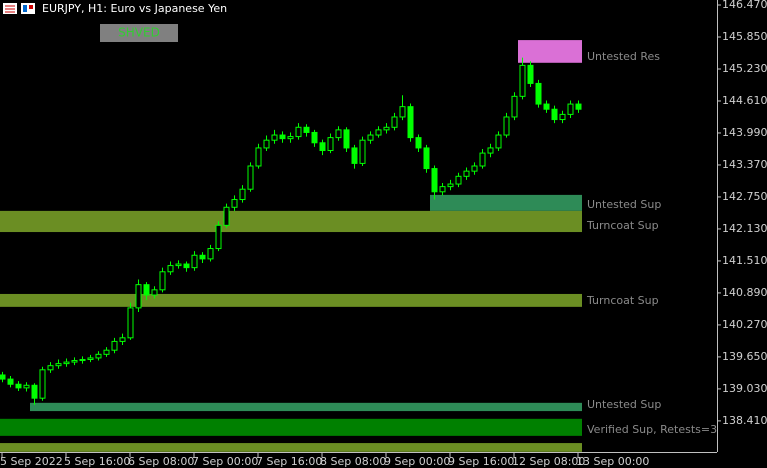  Describe the element at coordinates (417, 461) in the screenshot. I see `x-tick-label: 9 Sep 00:00` at that location.